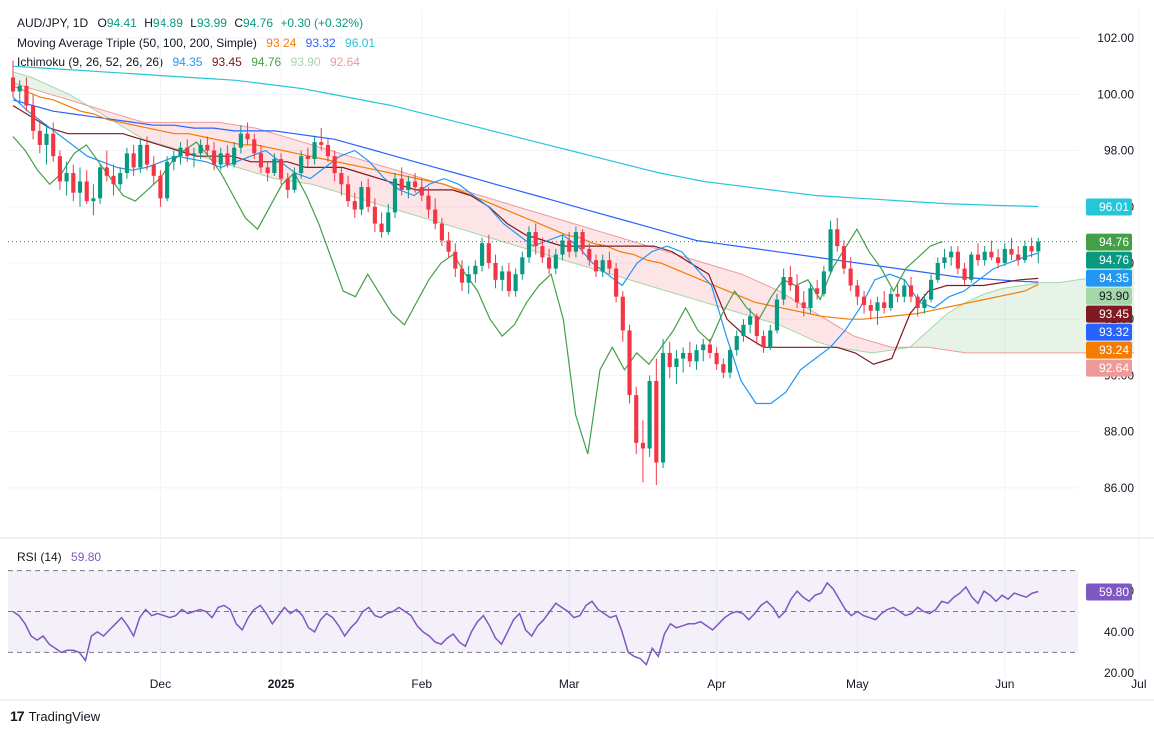  What do you see at coordinates (1114, 592) in the screenshot?
I see `rsi-value-label: 59.80` at bounding box center [1114, 592].